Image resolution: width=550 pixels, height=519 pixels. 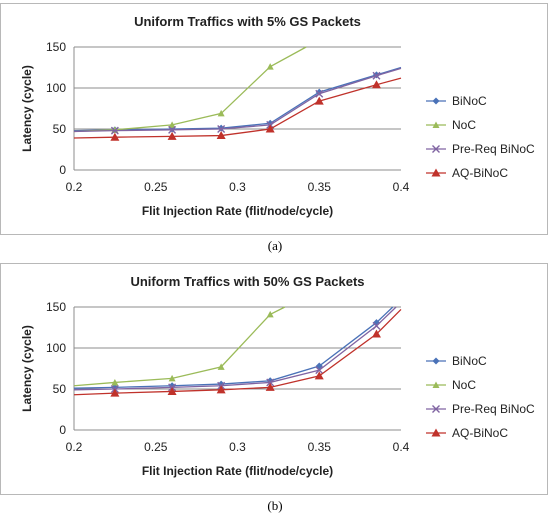 What do you see at coordinates (247, 281) in the screenshot?
I see `chart-title: Uniform Traffics with 50% GS Packets` at bounding box center [247, 281].